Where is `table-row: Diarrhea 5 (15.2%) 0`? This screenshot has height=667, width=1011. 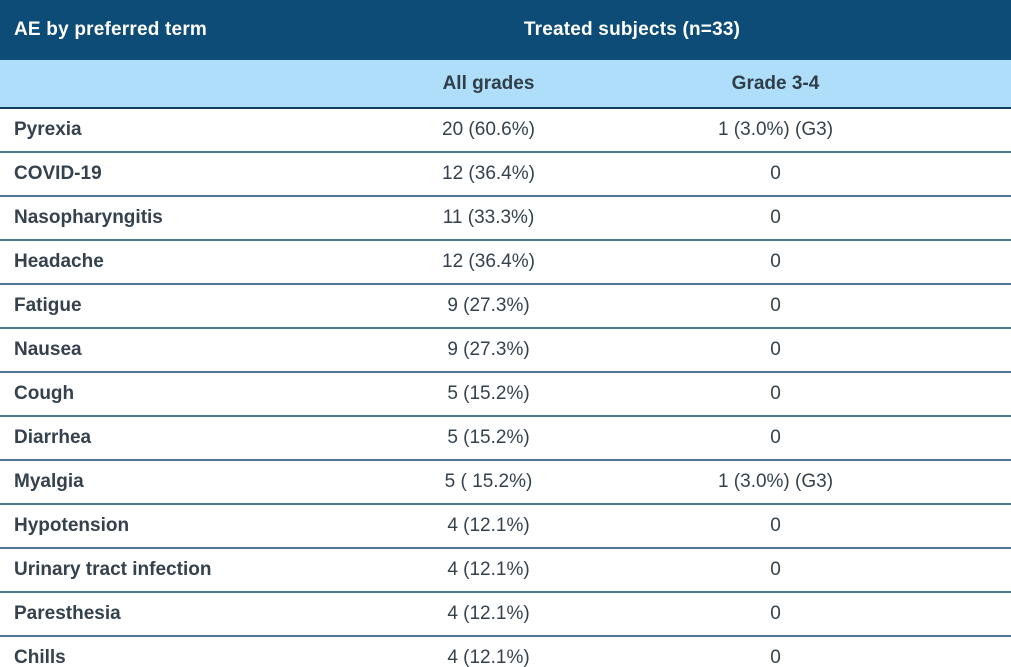 table-row: Diarrhea 5 (15.2%) 0 is located at coordinates (505, 437).